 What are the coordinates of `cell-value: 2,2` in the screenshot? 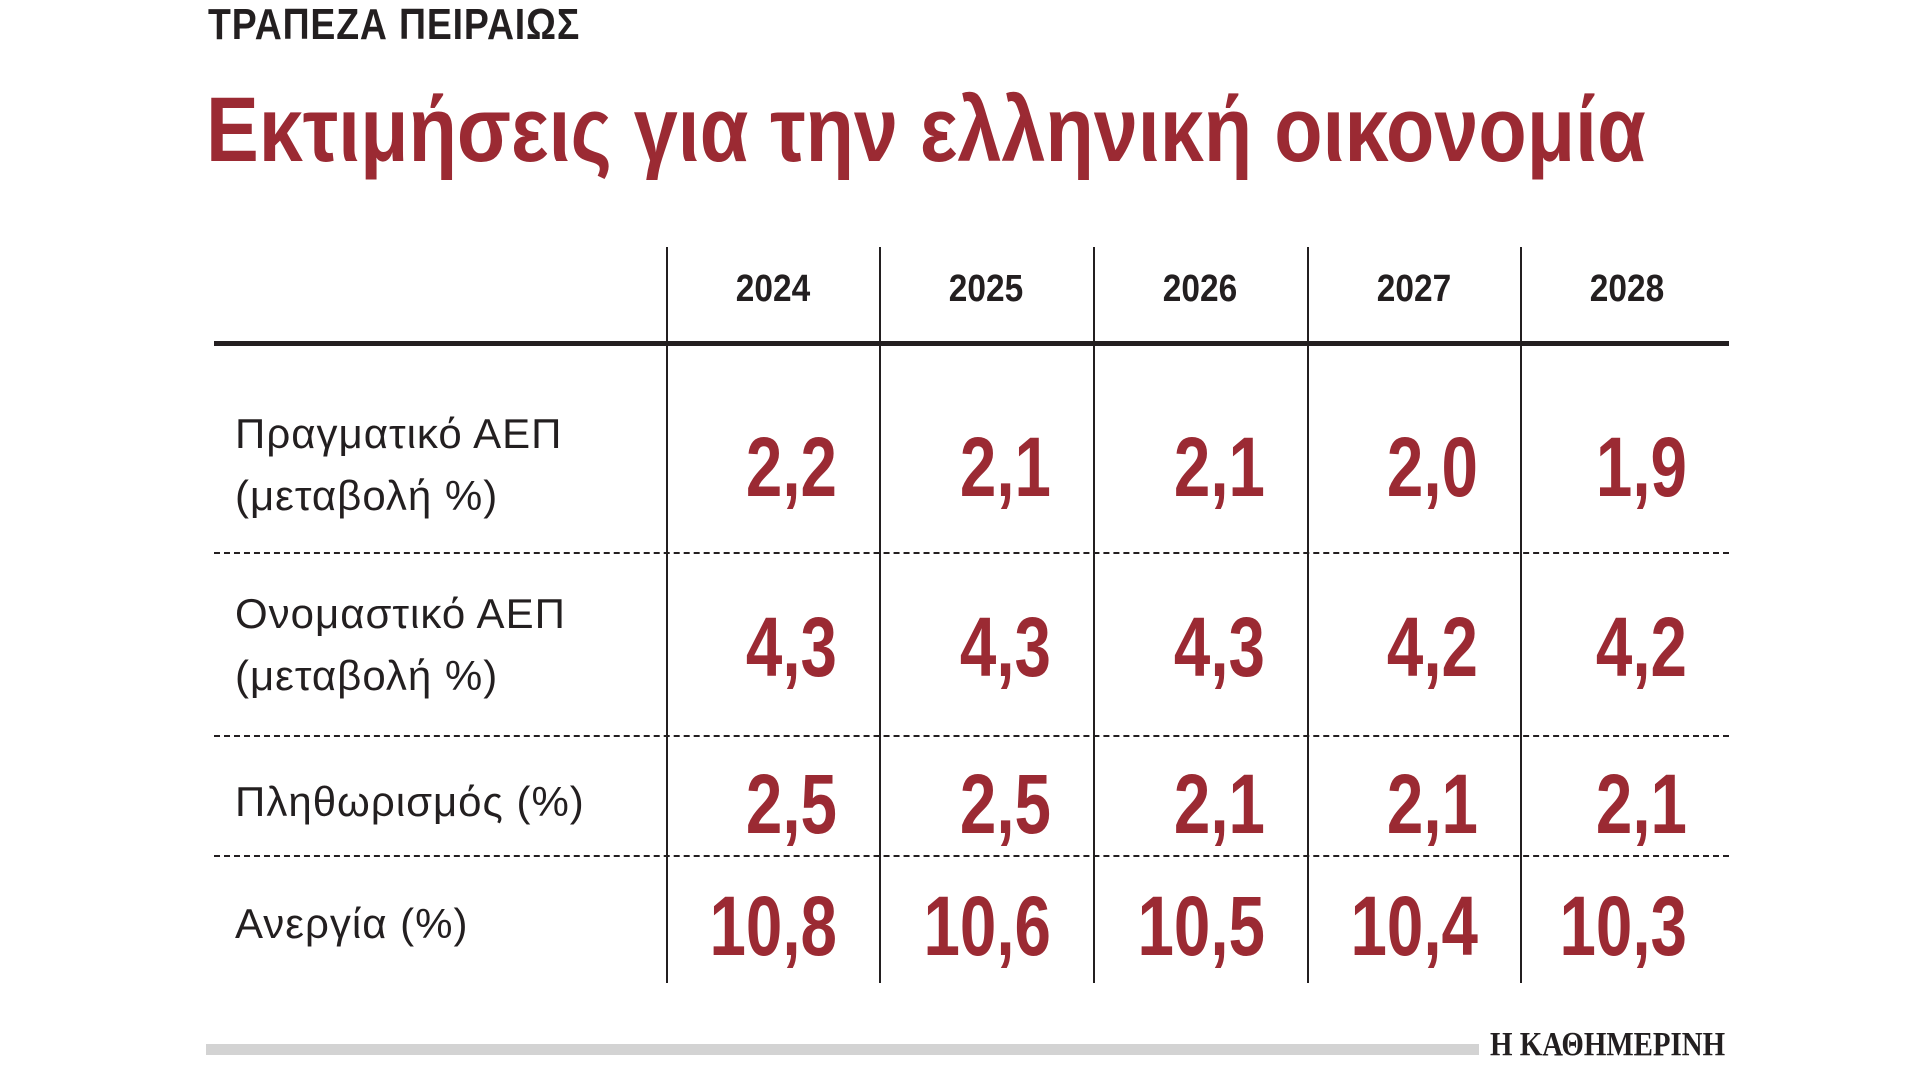 It's located at (791, 467).